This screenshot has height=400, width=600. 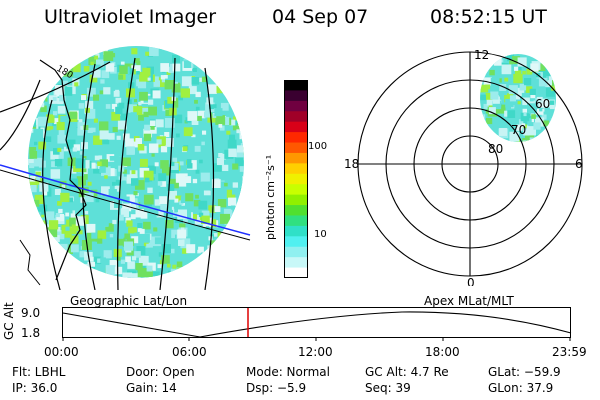 What do you see at coordinates (388, 388) in the screenshot?
I see `info-seq: Seq: 39` at bounding box center [388, 388].